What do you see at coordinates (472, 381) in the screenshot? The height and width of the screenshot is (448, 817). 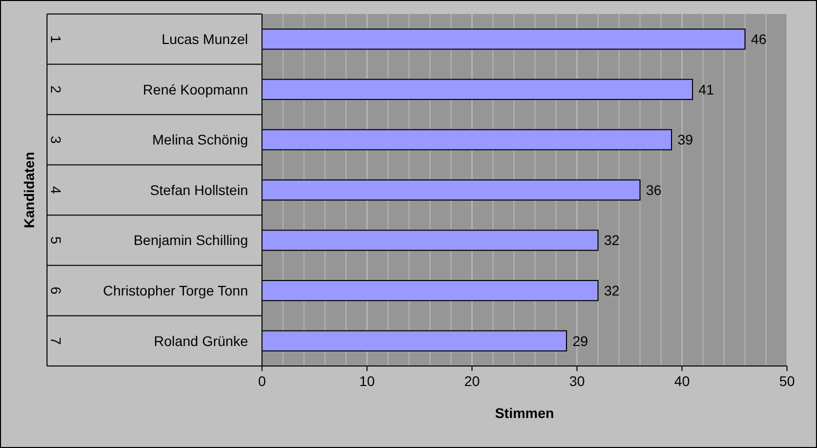 I see `x-tick-label: 20` at bounding box center [472, 381].